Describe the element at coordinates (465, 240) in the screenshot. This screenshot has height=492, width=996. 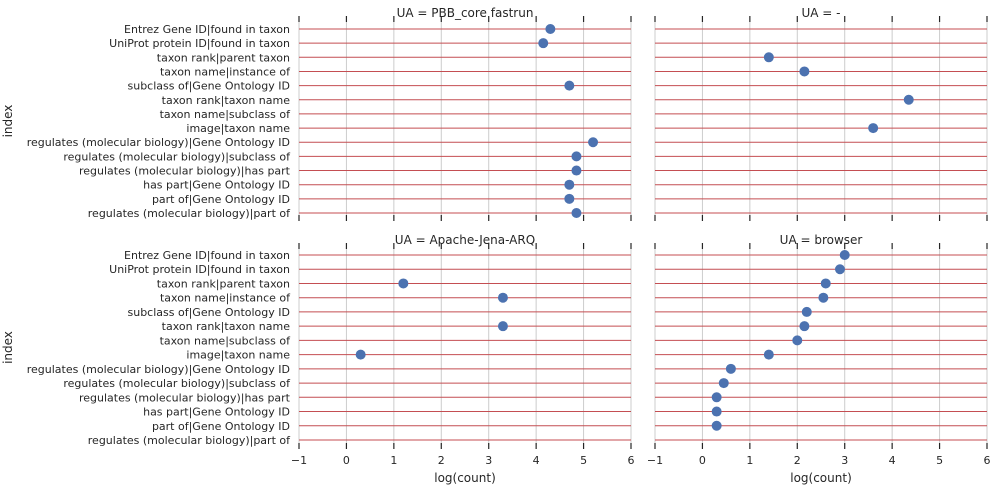
I see `panel-title: UA = Apache-Jena-ARQ` at that location.